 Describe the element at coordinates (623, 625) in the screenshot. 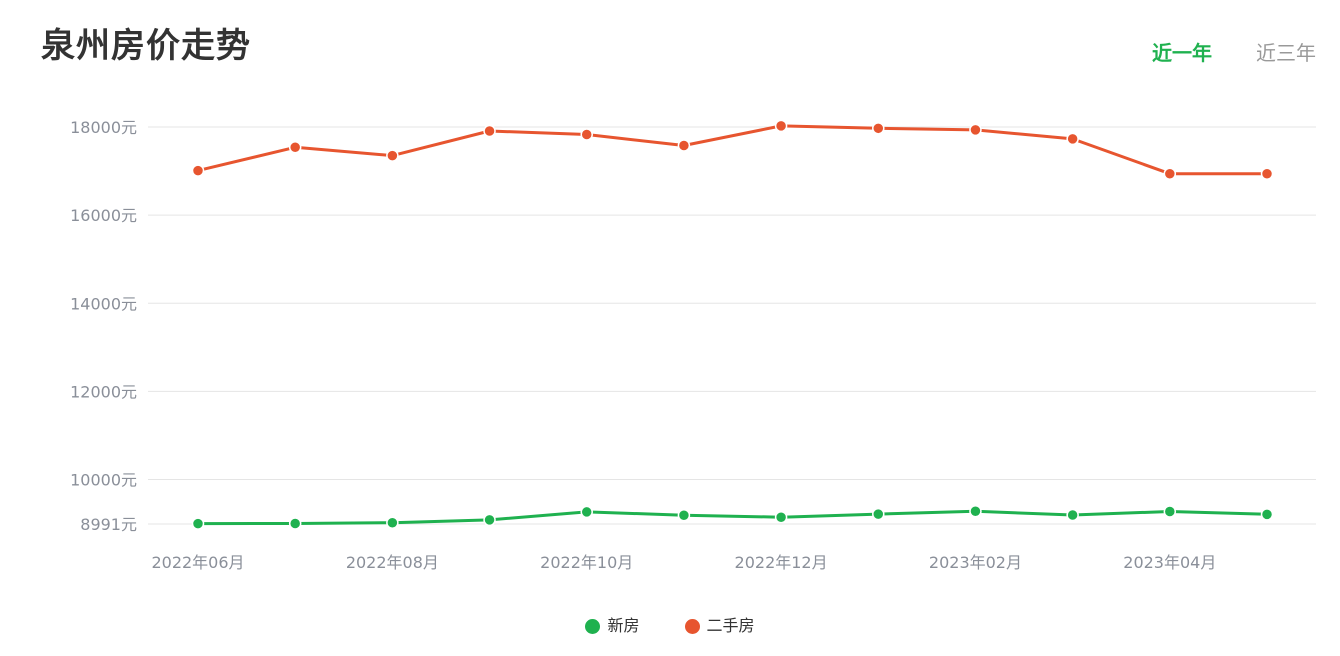

I see `legend-label-new-house: 新房` at that location.